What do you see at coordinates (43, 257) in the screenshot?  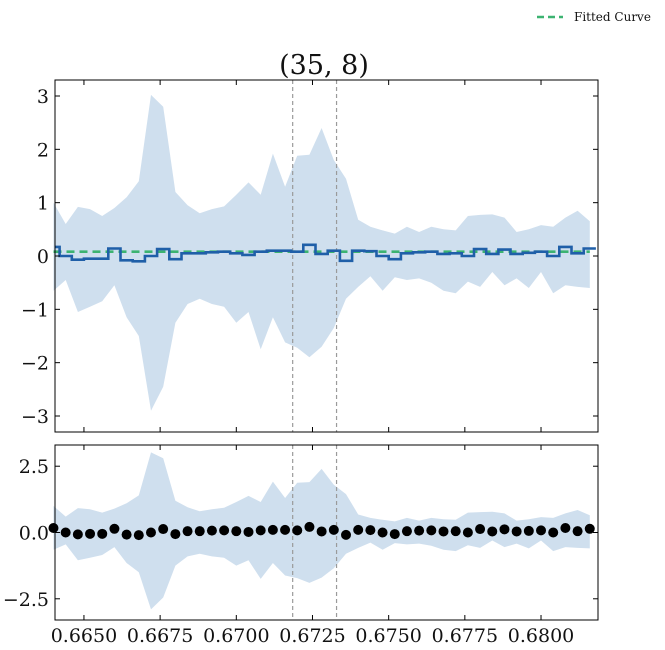 I see `y-tick-label: 0` at bounding box center [43, 257].